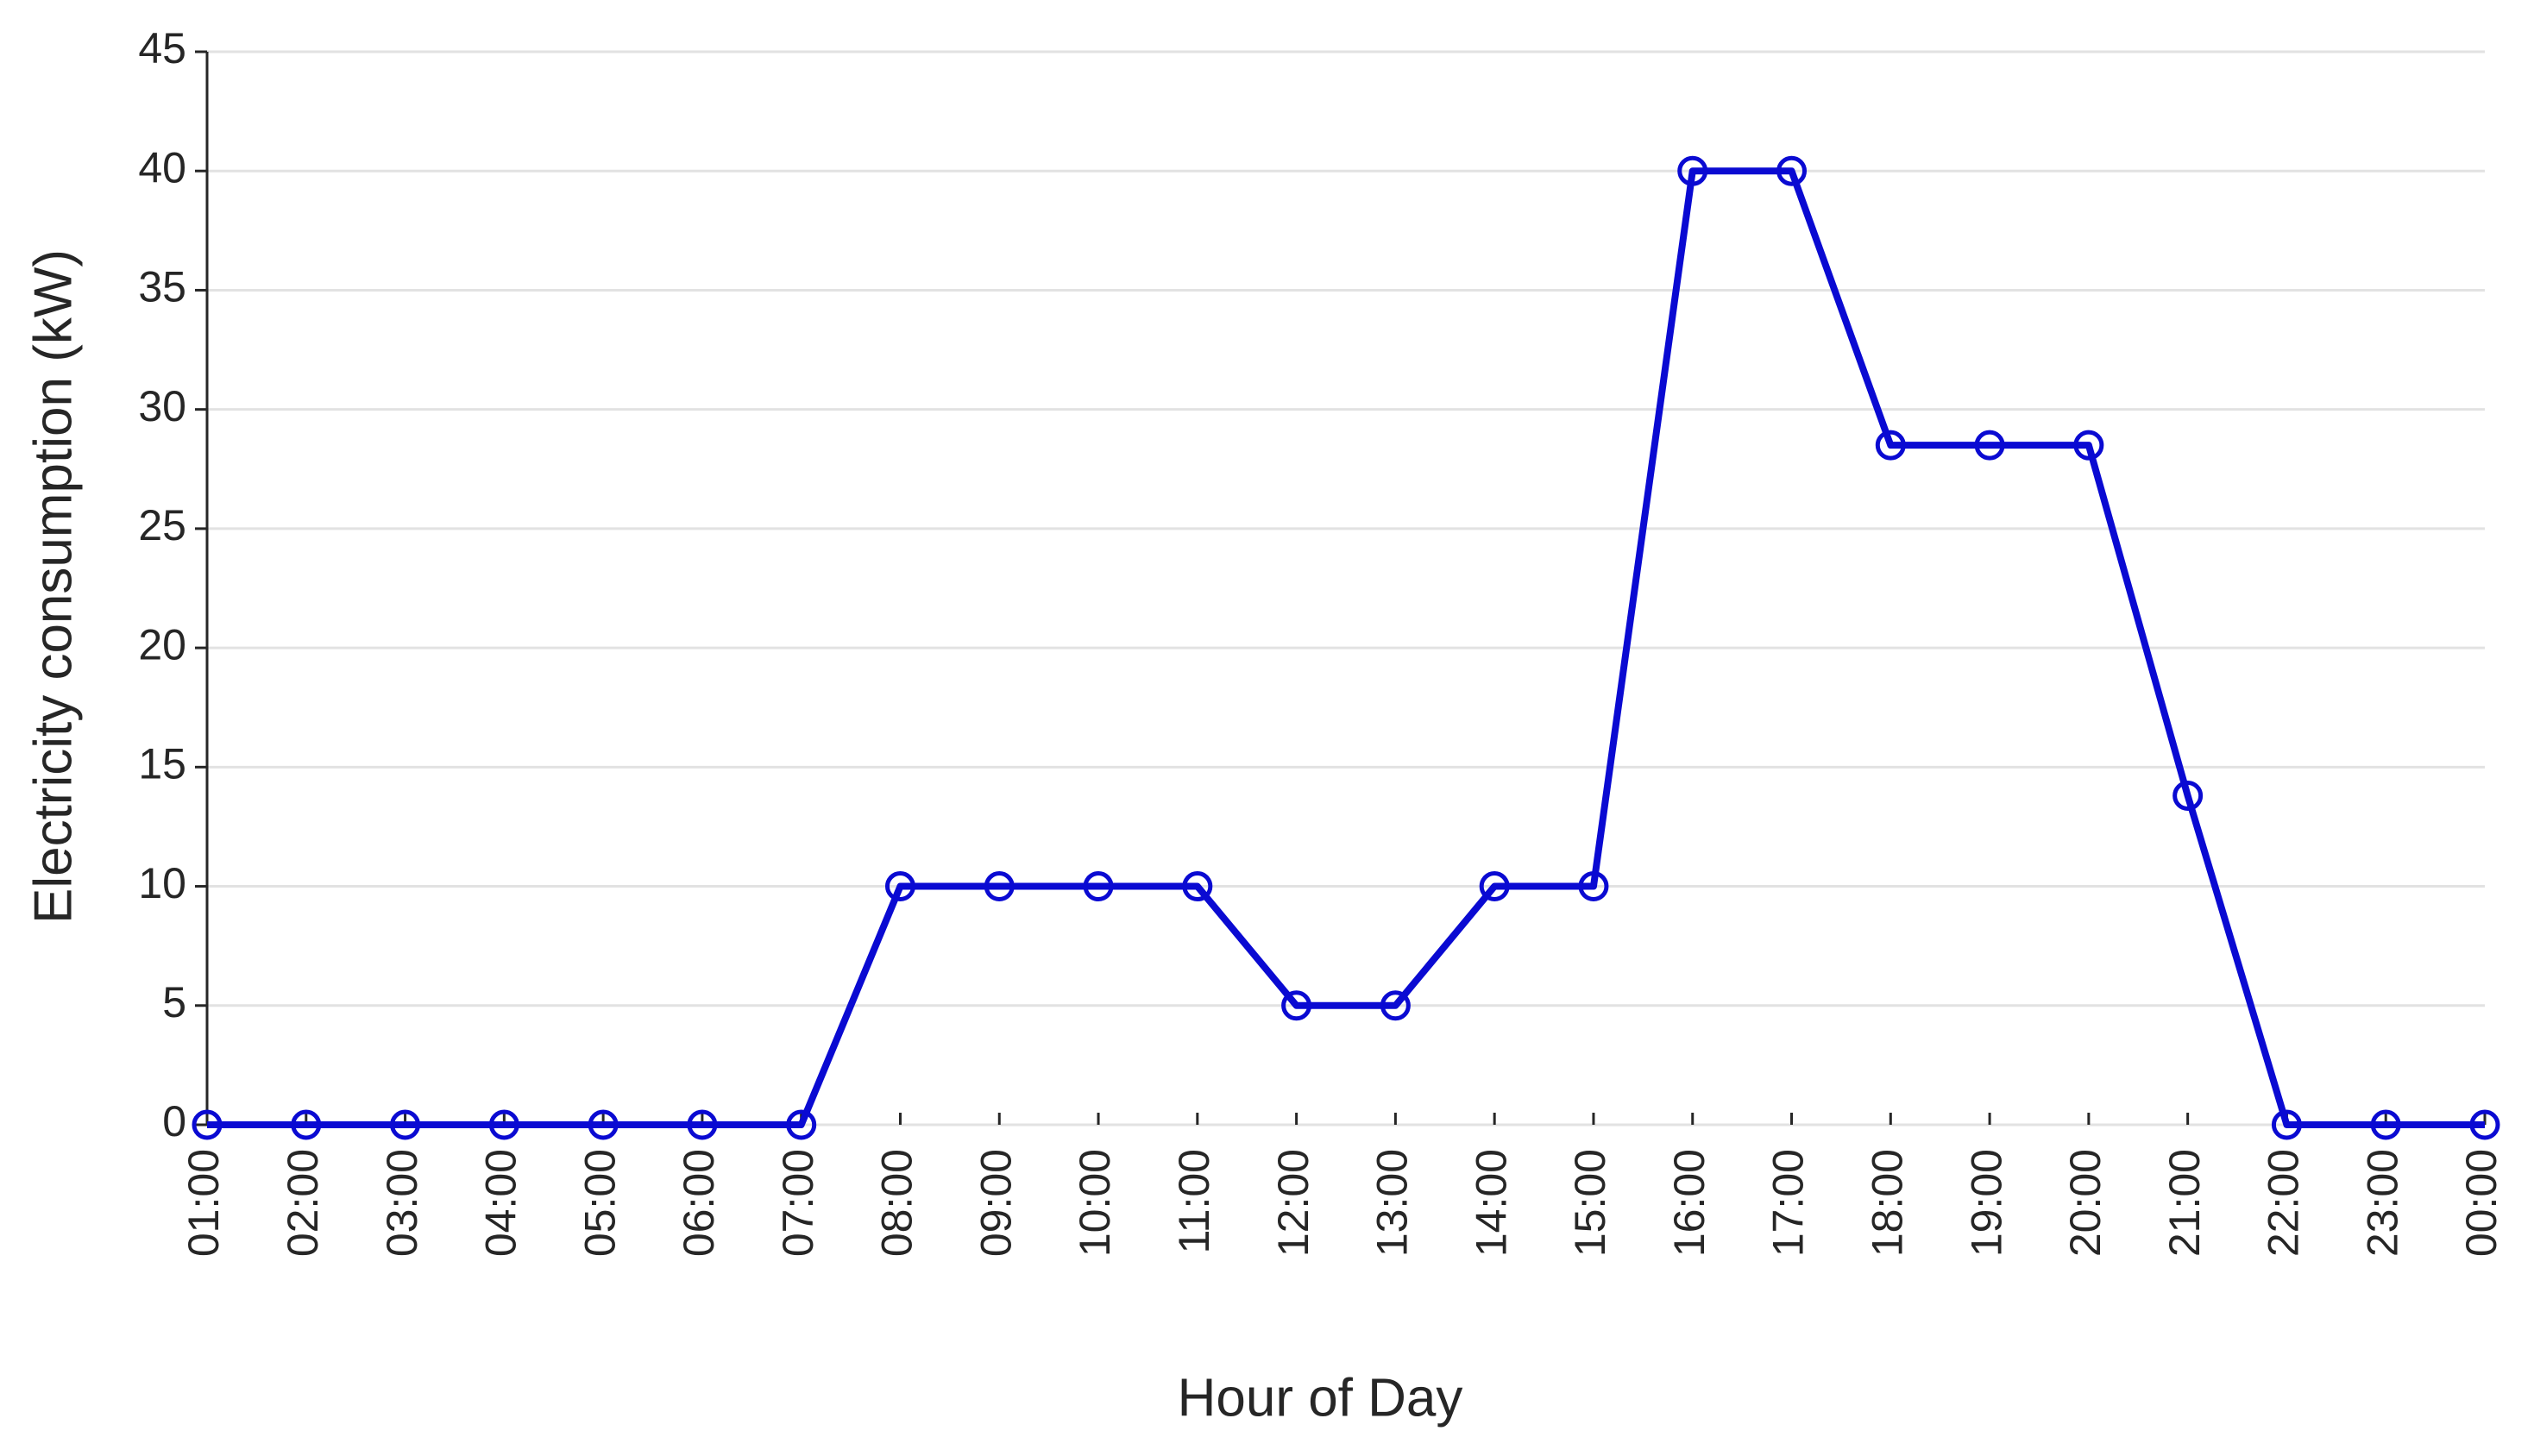 Image resolution: width=2534 pixels, height=1456 pixels. I want to click on x-tick-label: 07:00, so click(798, 1203).